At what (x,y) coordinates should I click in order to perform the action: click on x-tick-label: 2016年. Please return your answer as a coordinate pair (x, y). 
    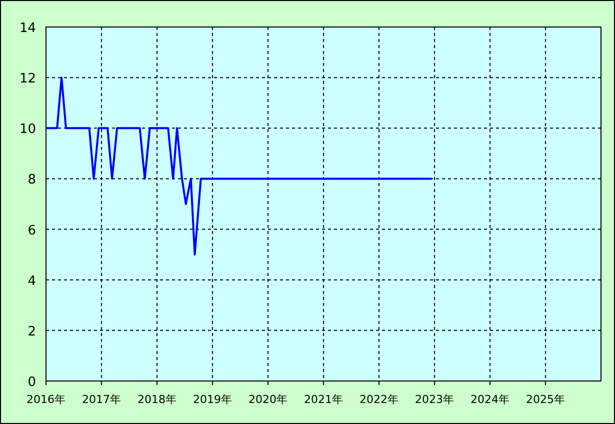
    Looking at the image, I should click on (46, 399).